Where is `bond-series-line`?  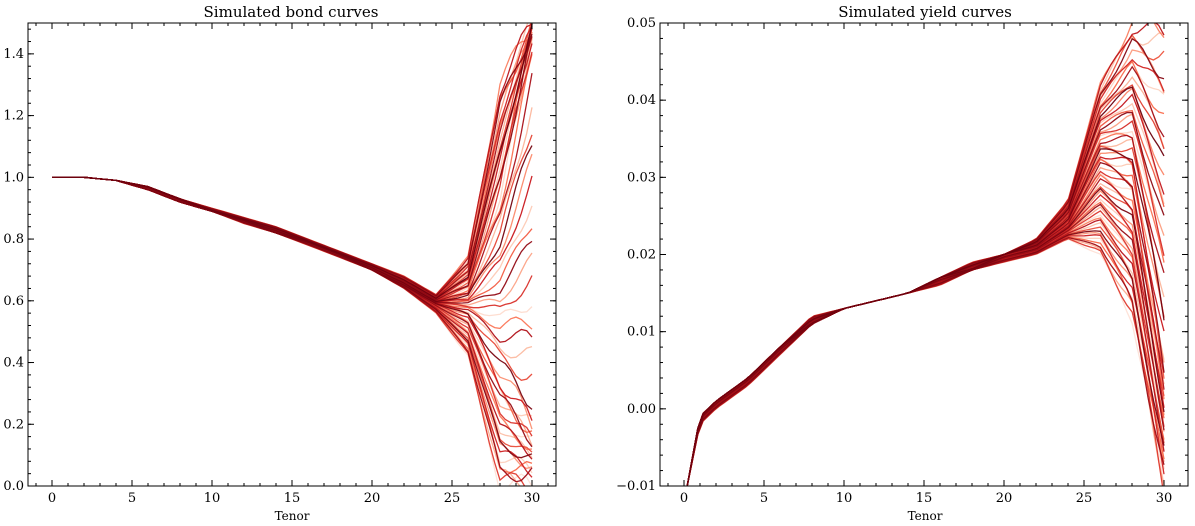
bond-series-line is located at coordinates (292, 253).